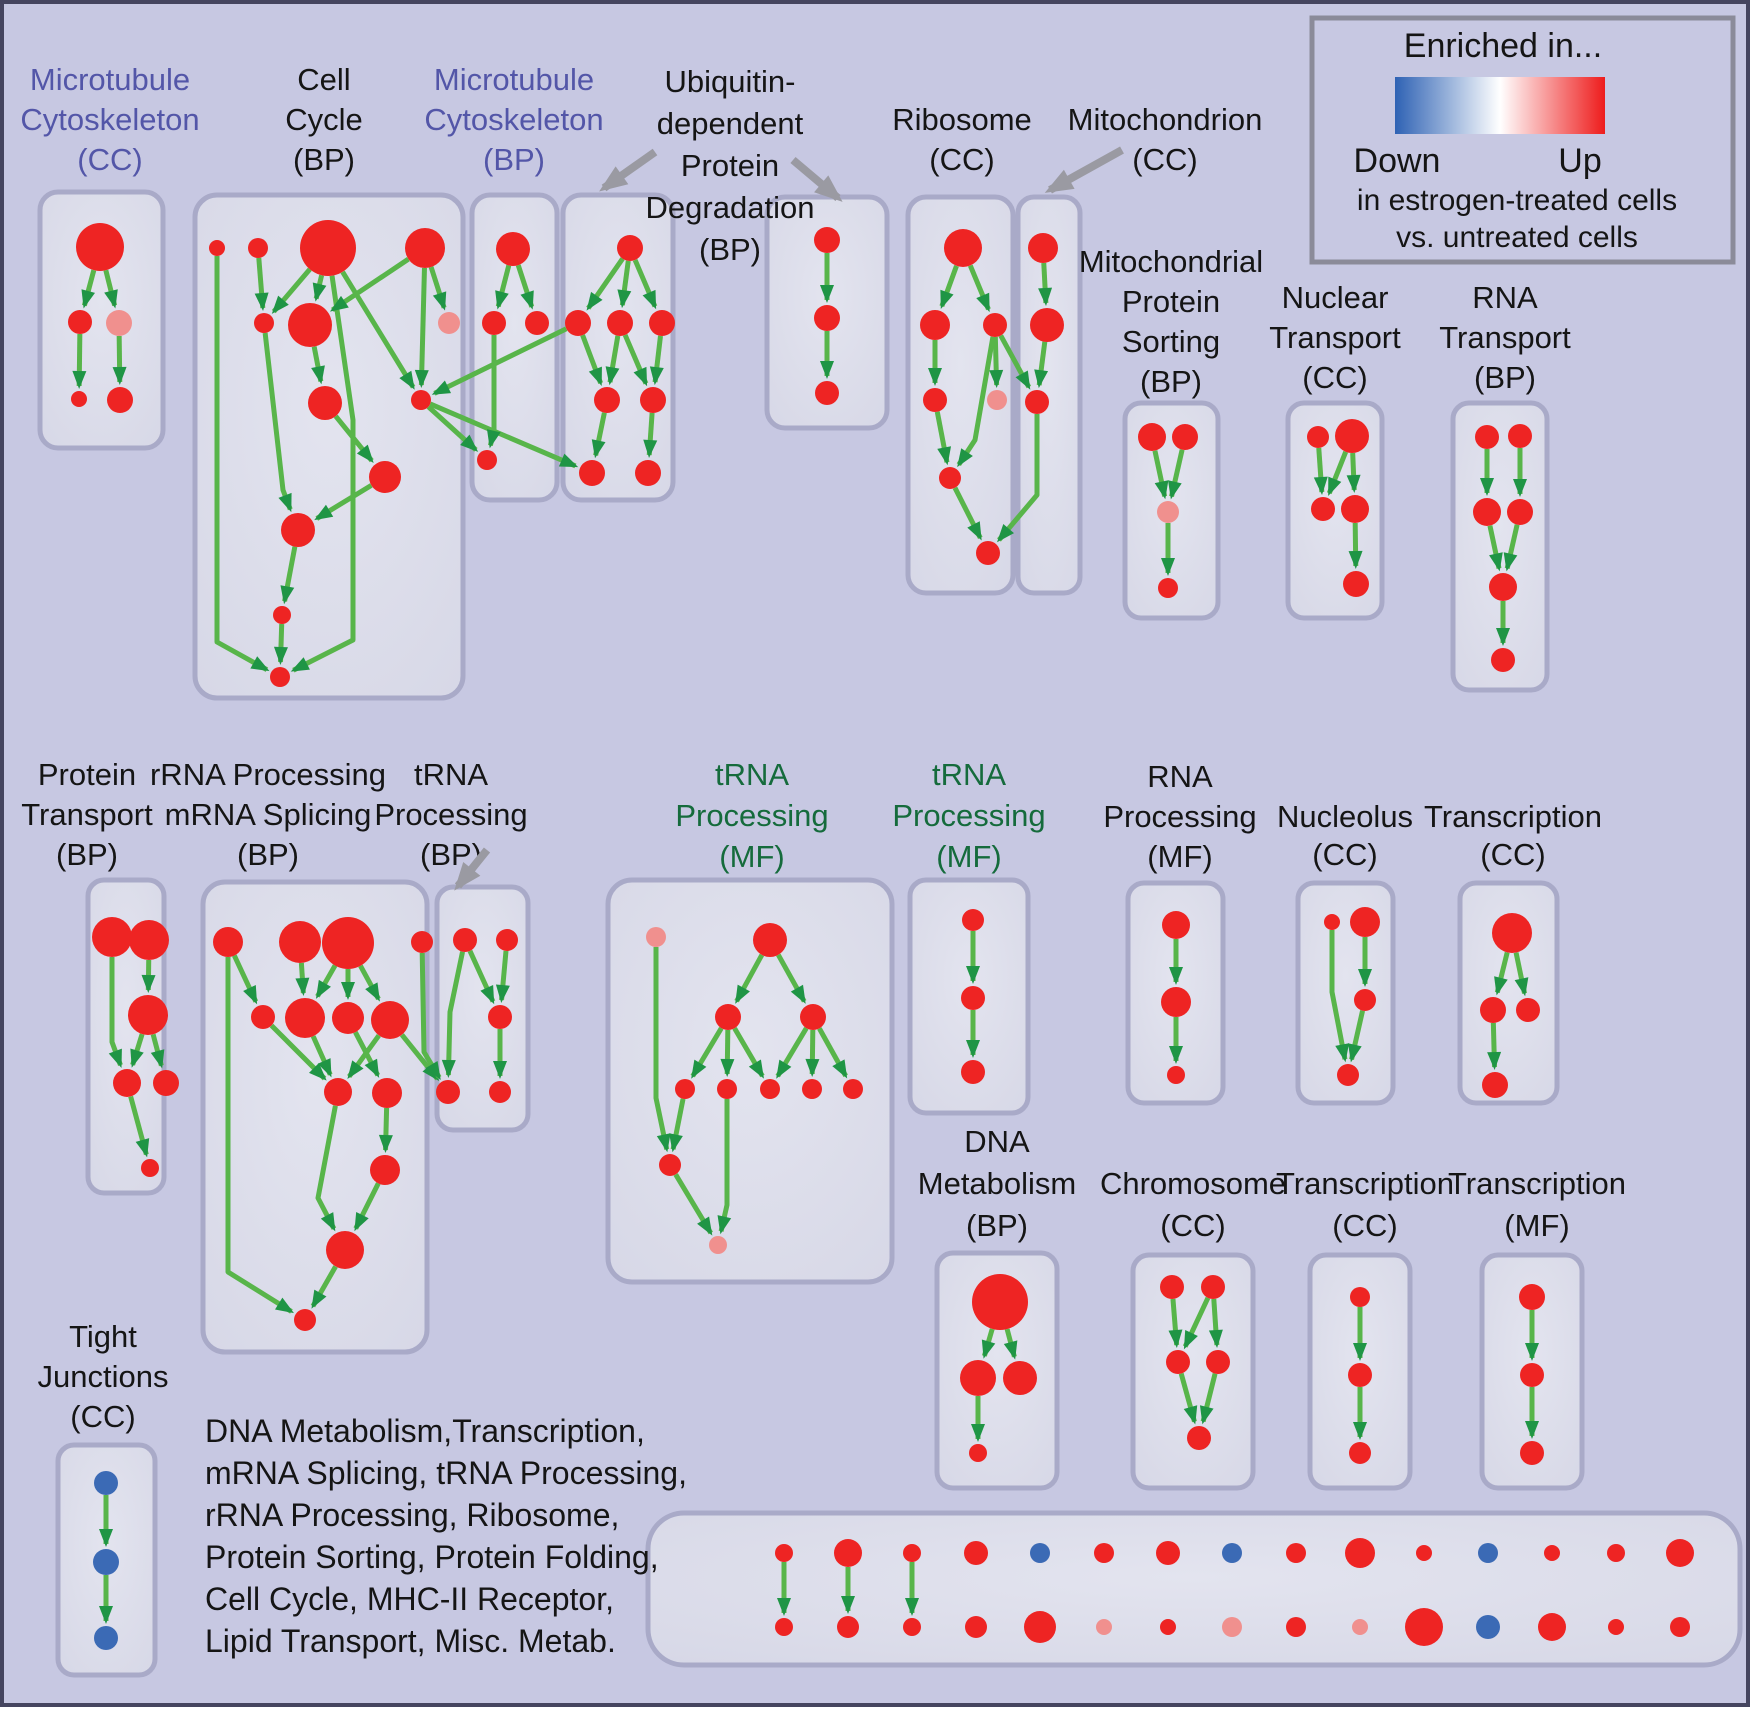 The width and height of the screenshot is (1750, 1715). Describe the element at coordinates (465, 940) in the screenshot. I see `gene-set-node-tb1` at that location.